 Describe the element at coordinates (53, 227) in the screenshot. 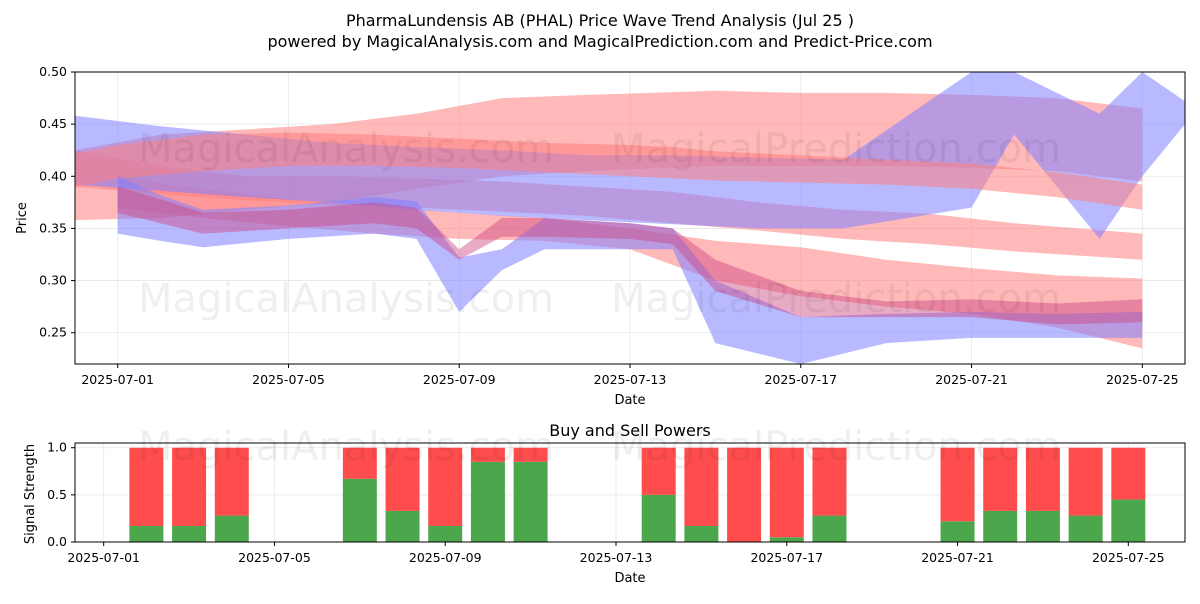

I see `price-y-tick-label: 0.35` at that location.